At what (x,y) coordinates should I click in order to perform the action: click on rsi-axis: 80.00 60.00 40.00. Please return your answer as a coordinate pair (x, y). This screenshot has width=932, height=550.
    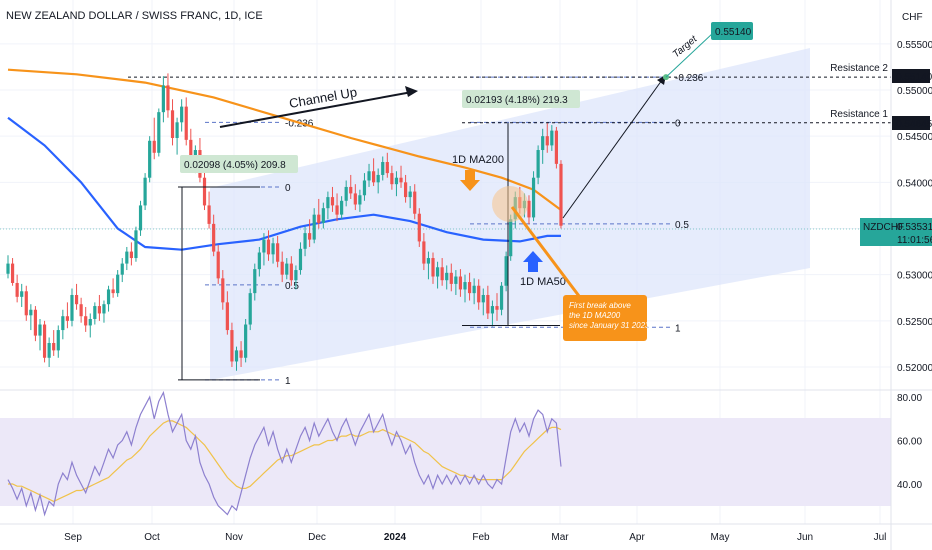
    Looking at the image, I should click on (909, 442).